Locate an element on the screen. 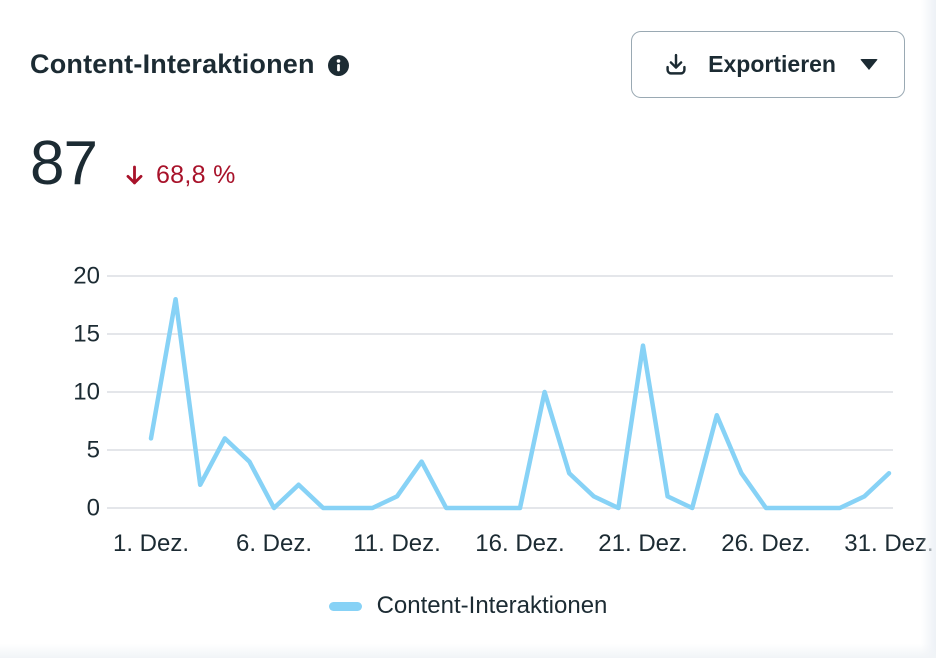  x-tick-label: 6. Dez. is located at coordinates (274, 543).